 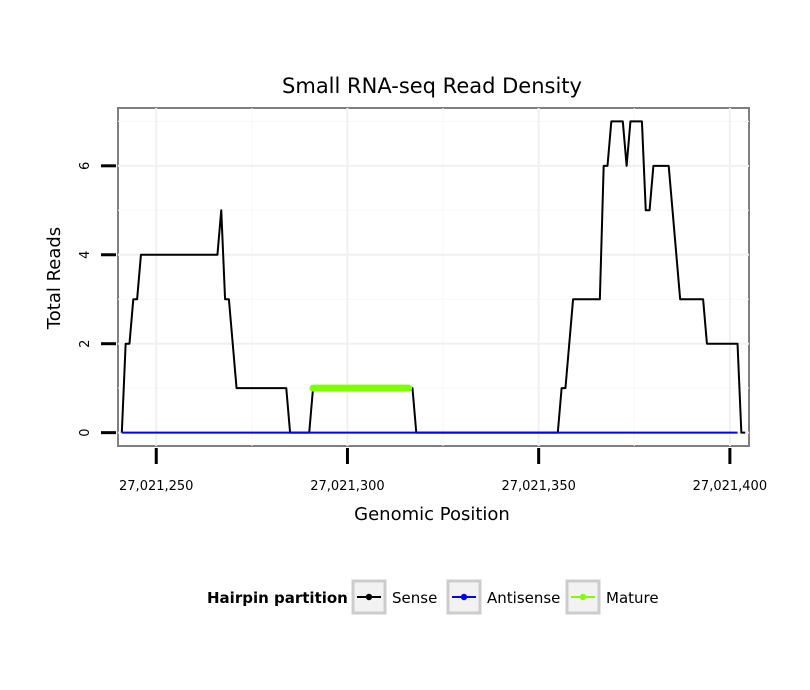 What do you see at coordinates (369, 597) in the screenshot?
I see `legend-point-sense` at bounding box center [369, 597].